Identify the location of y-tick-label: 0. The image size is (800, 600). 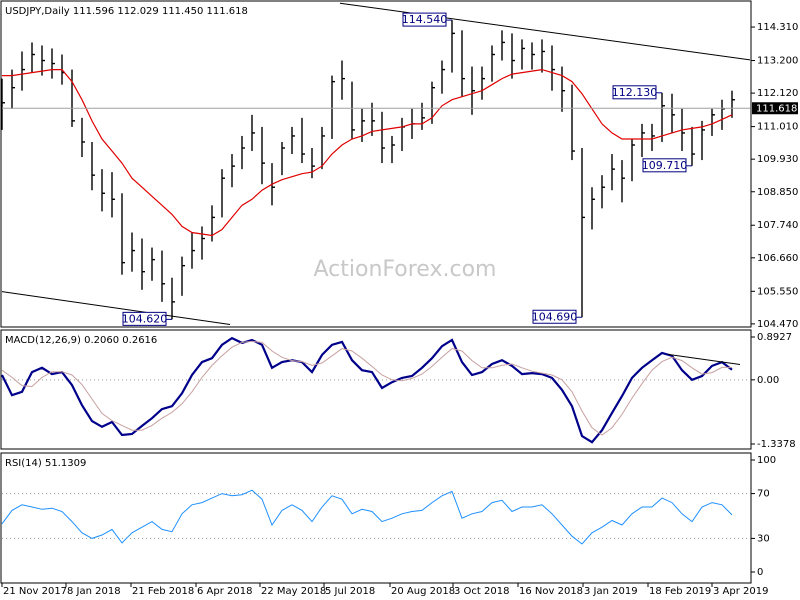
(760, 572).